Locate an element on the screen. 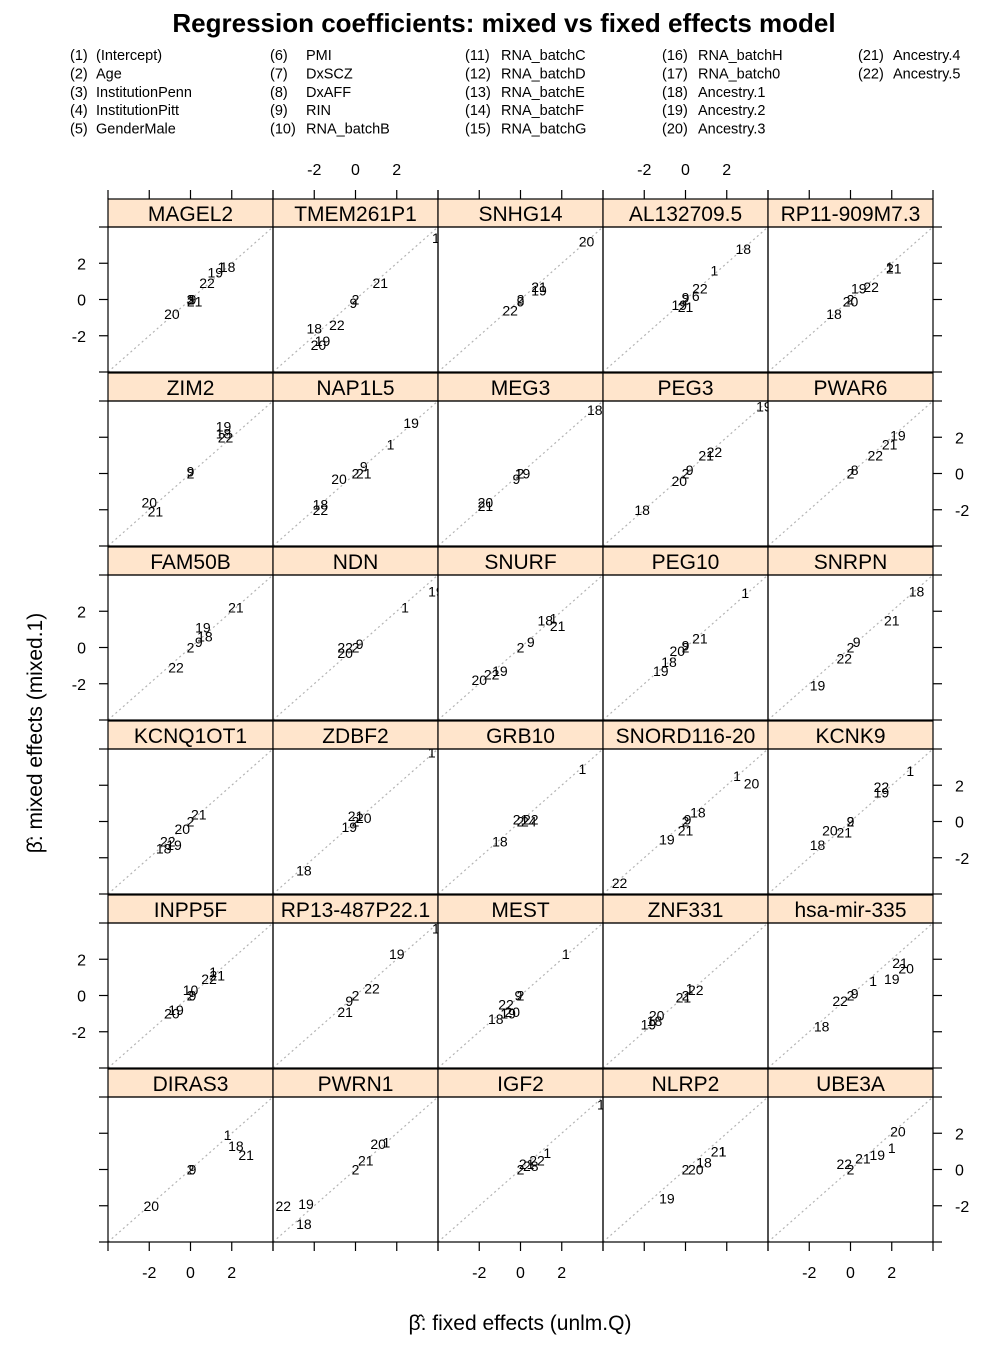 The height and width of the screenshot is (1360, 1008). panel-strip-label: MAGEL2 is located at coordinates (190, 214).